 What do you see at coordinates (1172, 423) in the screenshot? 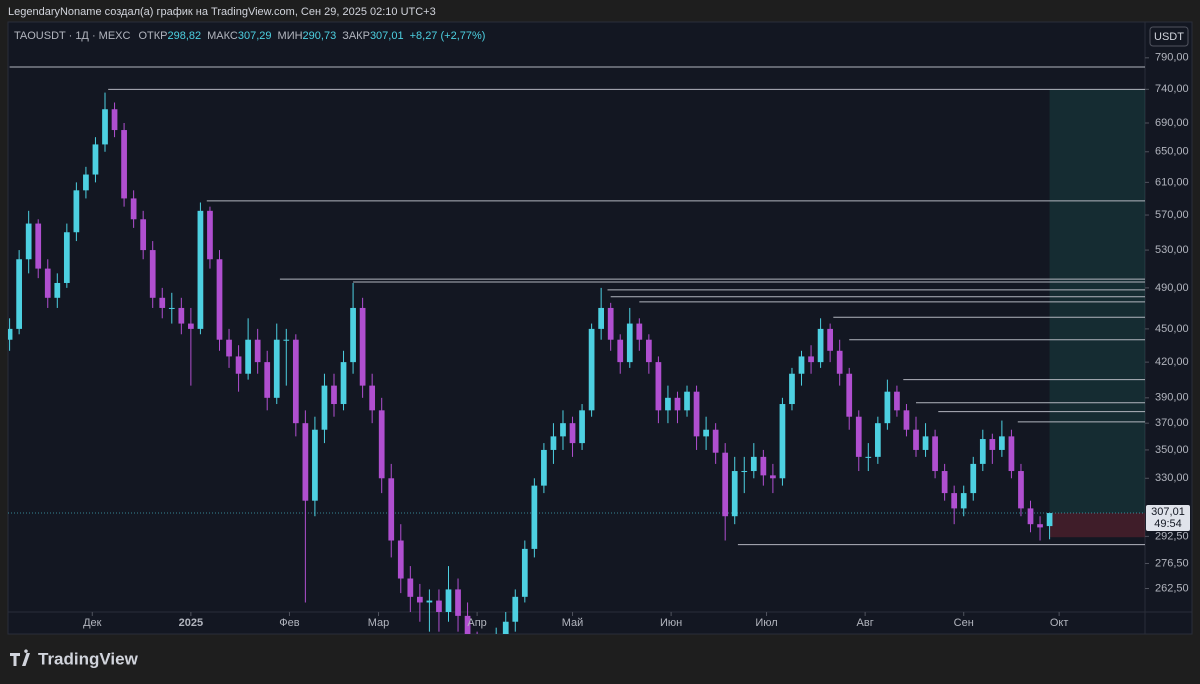
I see `y-tick-label: 370,00` at bounding box center [1172, 423].